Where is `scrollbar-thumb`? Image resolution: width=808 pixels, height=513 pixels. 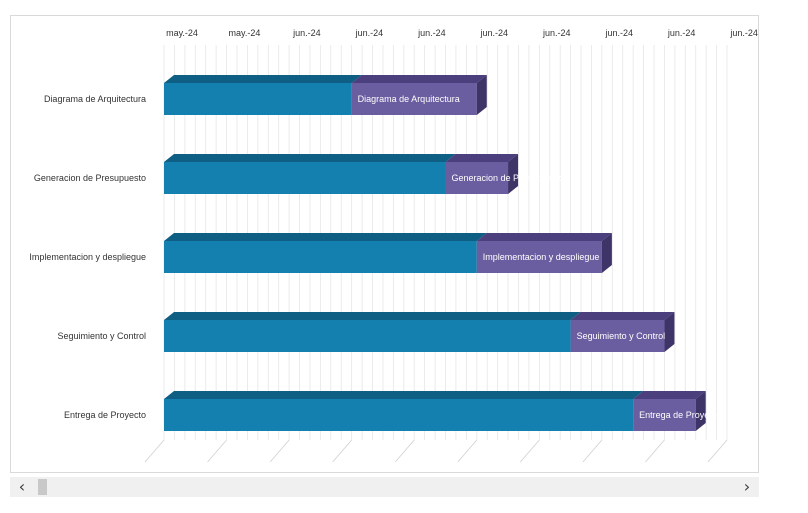 scrollbar-thumb is located at coordinates (42, 487).